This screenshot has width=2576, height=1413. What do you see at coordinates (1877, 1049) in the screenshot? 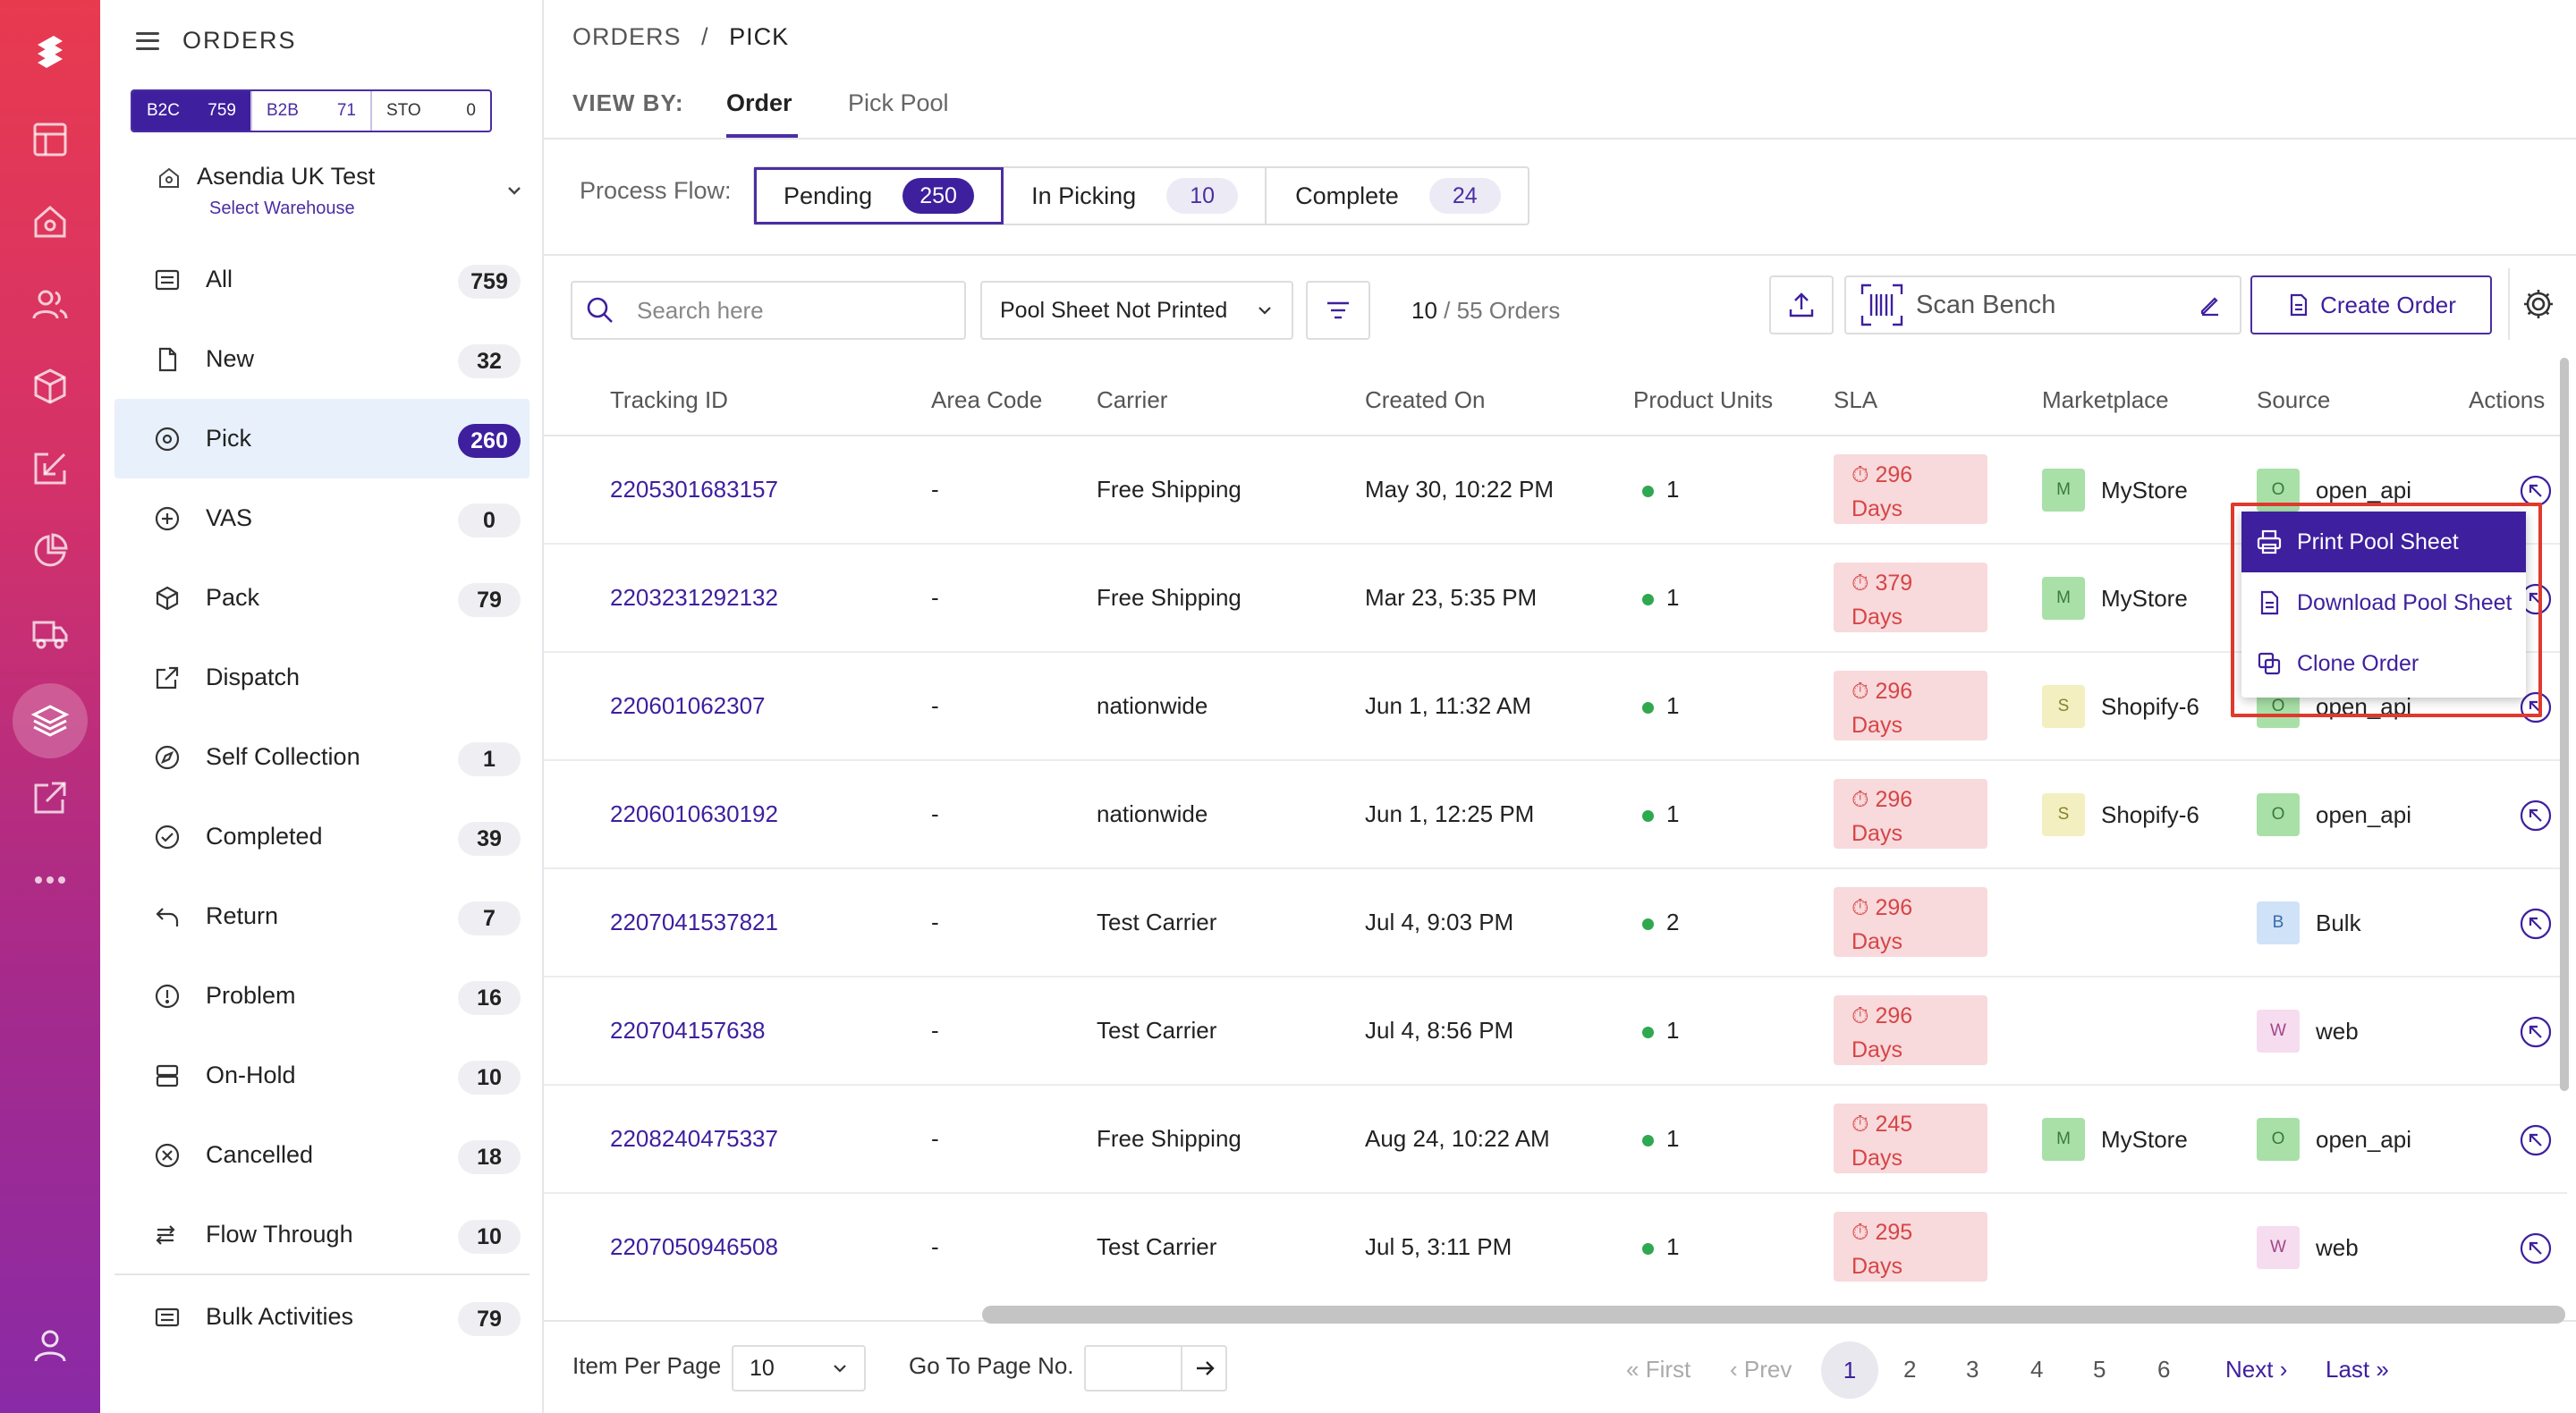
I see `sla-unit: Days` at bounding box center [1877, 1049].